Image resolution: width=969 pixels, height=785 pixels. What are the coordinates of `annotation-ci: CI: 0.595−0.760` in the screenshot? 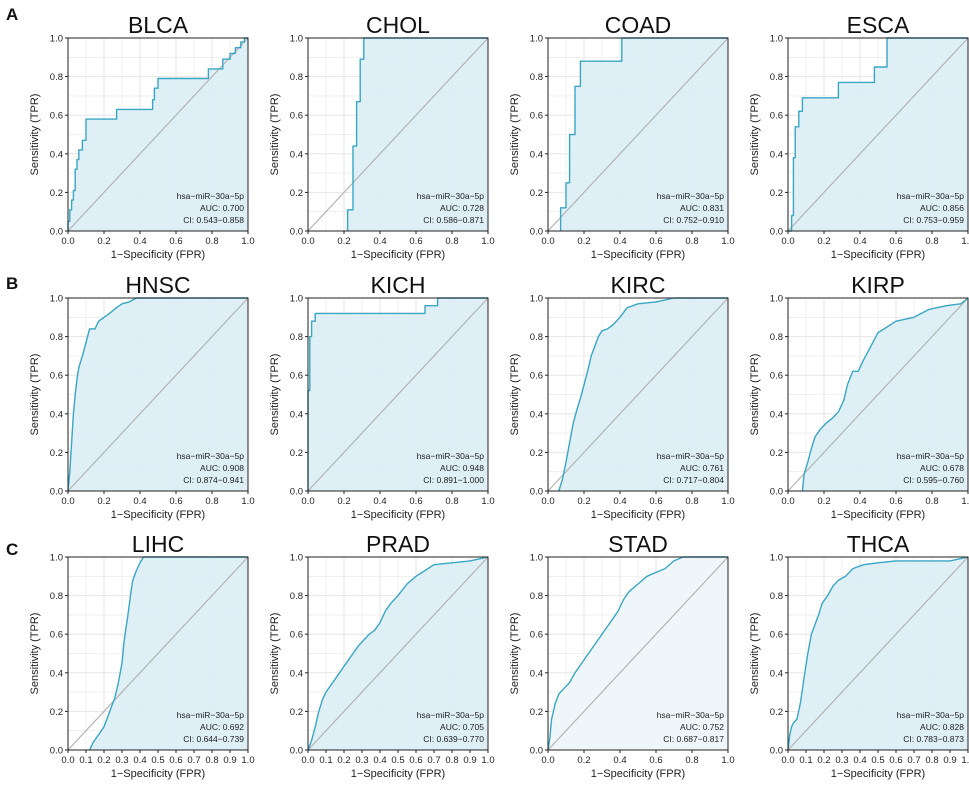 It's located at (933, 480).